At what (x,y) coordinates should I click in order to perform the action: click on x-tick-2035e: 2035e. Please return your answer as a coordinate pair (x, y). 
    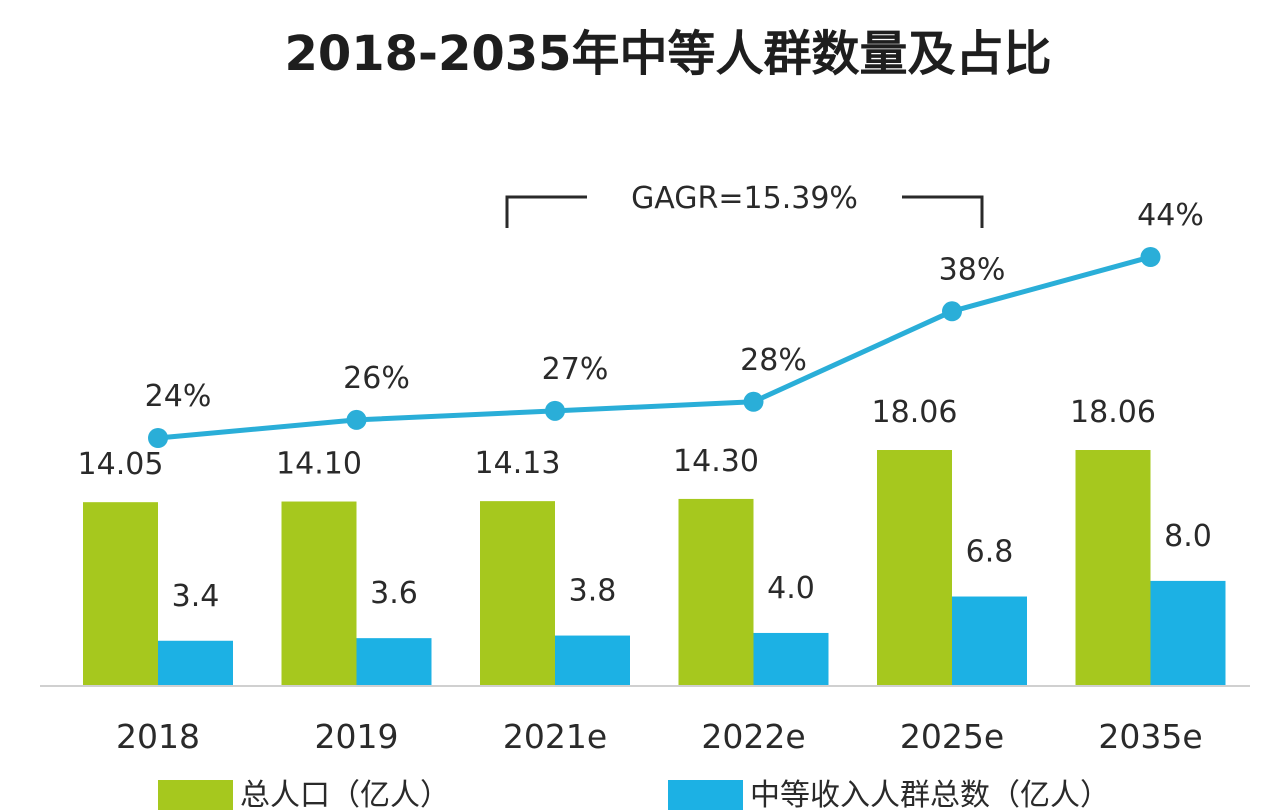
    Looking at the image, I should click on (1150, 736).